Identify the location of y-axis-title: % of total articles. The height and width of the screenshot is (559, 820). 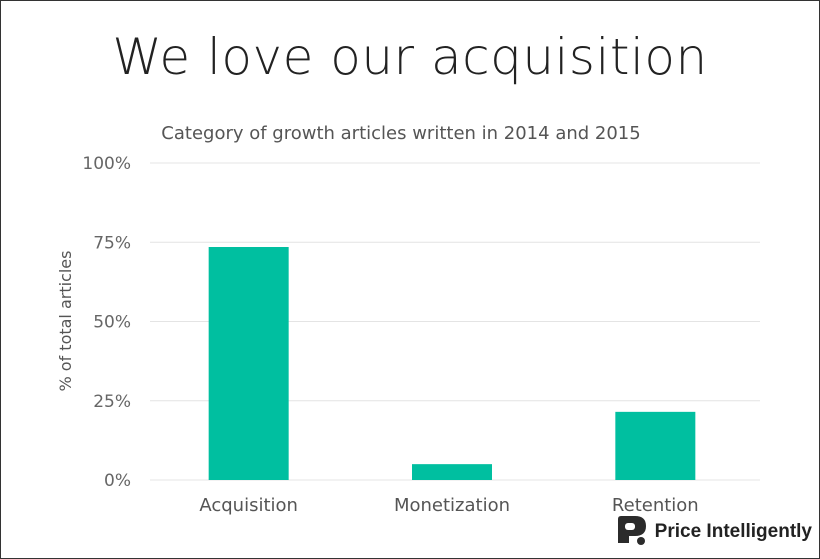
(65, 321).